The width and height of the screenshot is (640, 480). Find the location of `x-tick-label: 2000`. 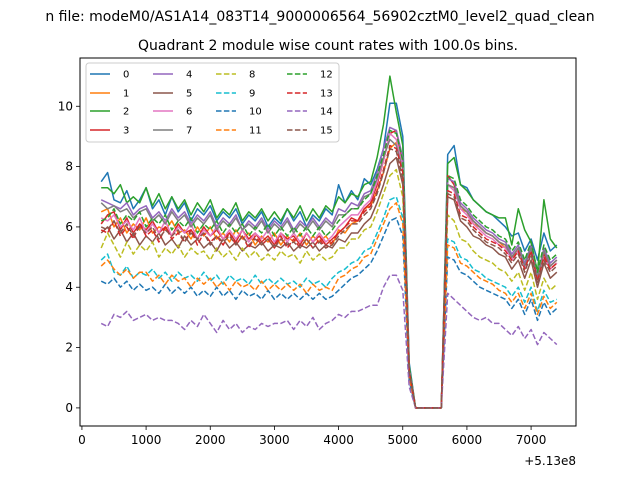

x-tick-label: 2000 is located at coordinates (210, 440).